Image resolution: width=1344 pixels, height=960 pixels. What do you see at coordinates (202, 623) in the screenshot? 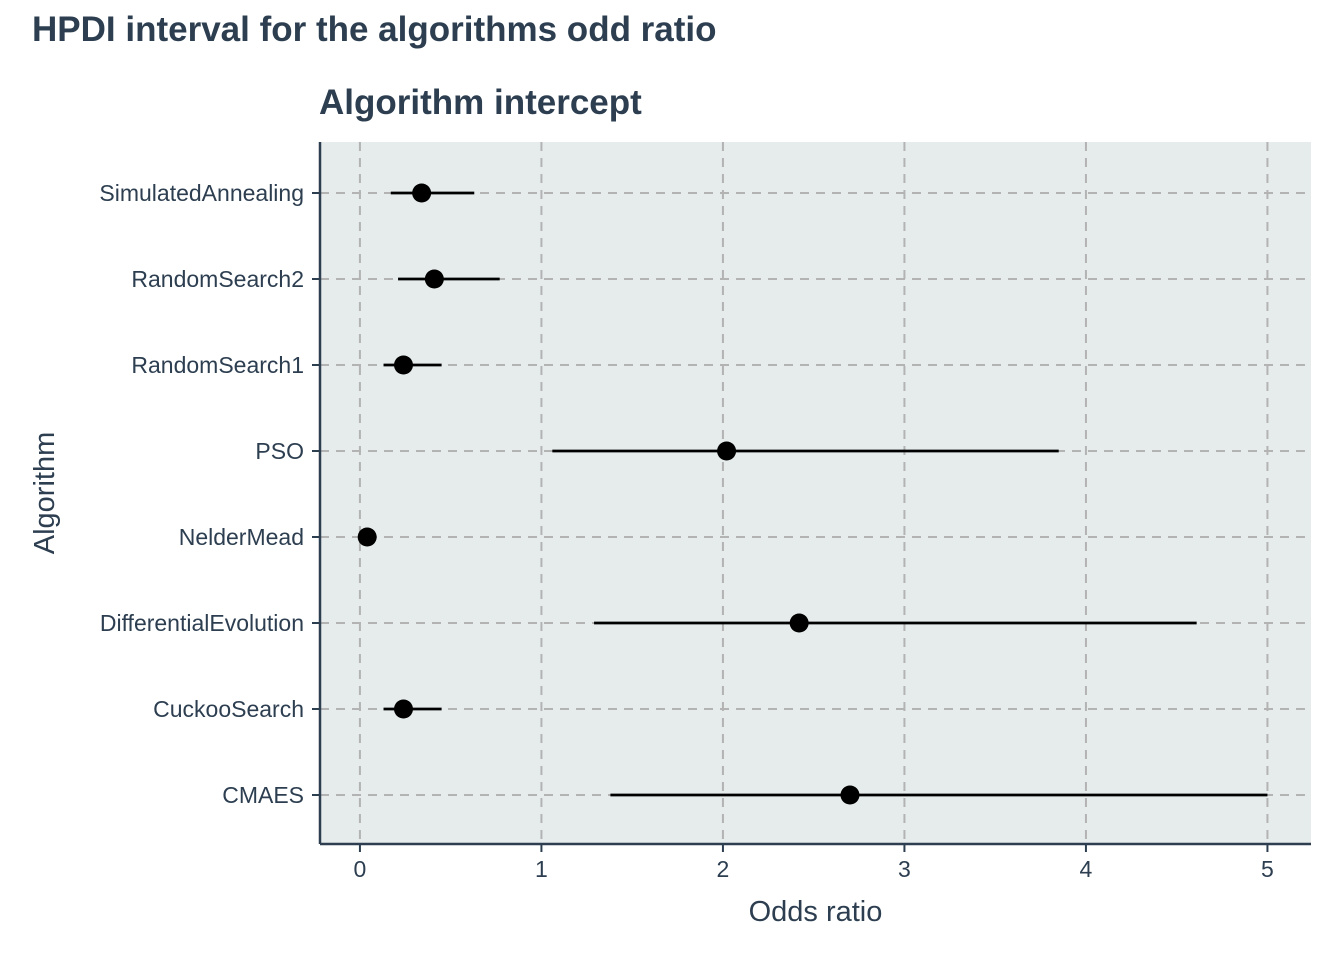
I see `y-tick-label: DifferentialEvolution` at bounding box center [202, 623].